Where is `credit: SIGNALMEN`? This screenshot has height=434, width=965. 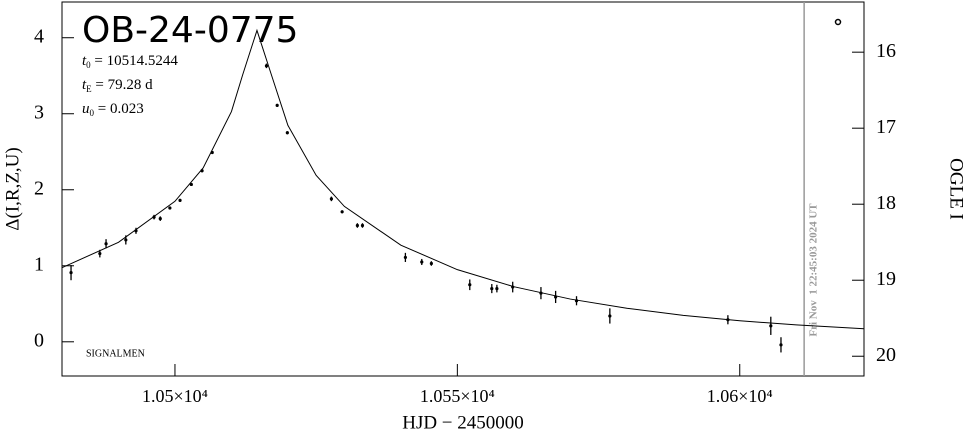 credit: SIGNALMEN is located at coordinates (115, 353).